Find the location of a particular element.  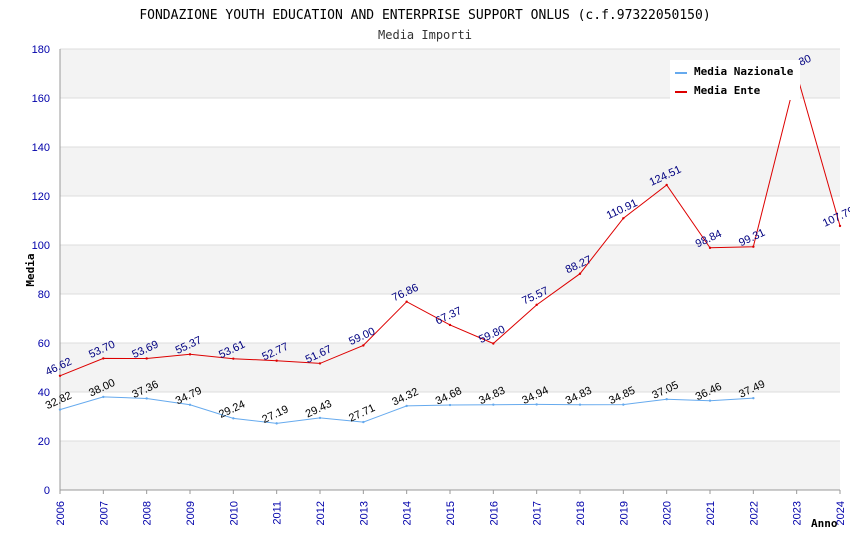

x-tick-label: 2016 is located at coordinates (494, 513).